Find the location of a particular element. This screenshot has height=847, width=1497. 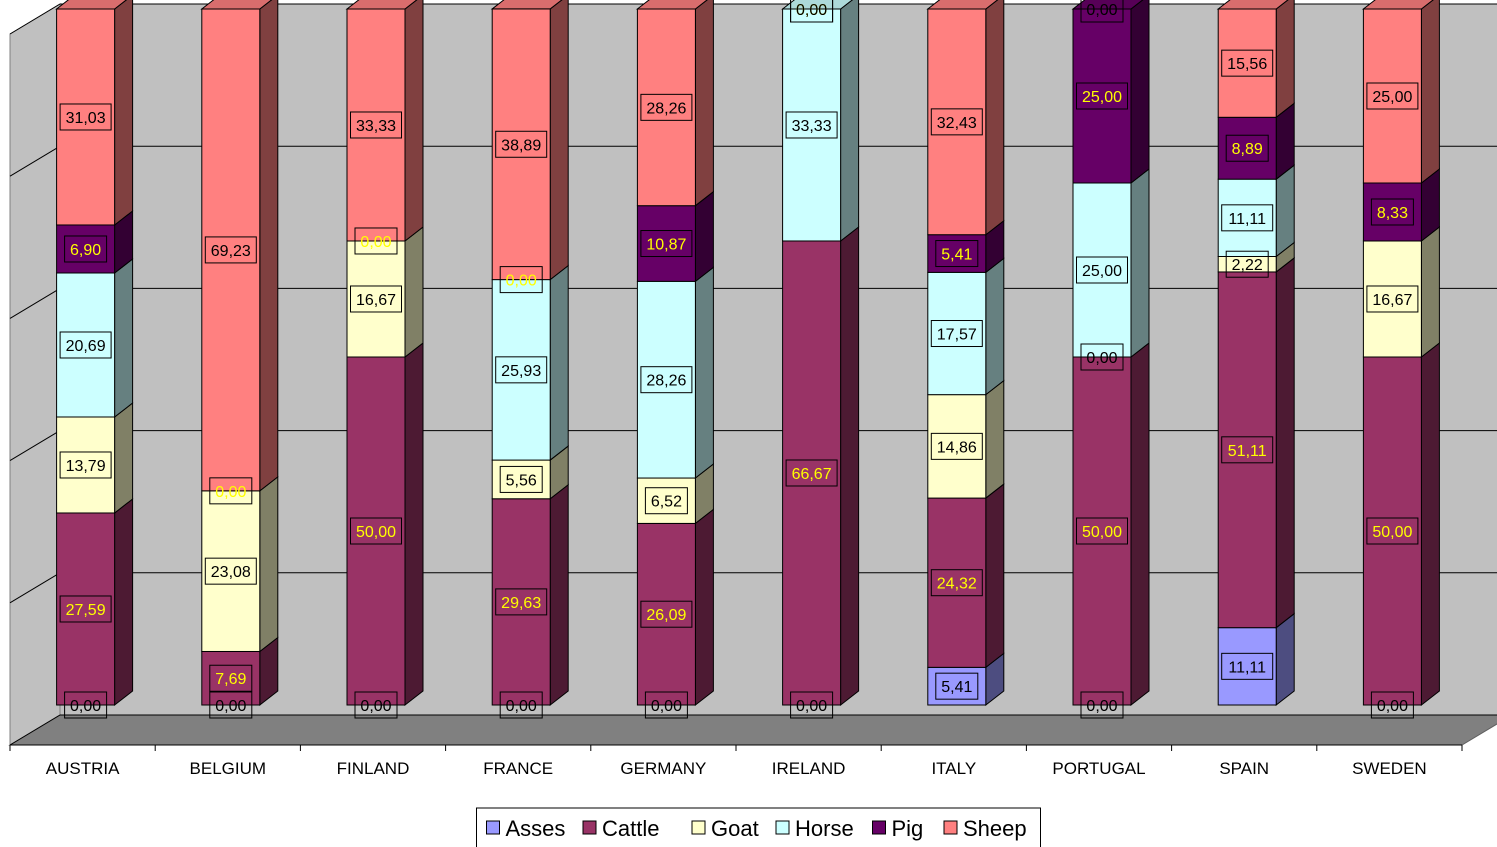

data-label-ireland-cattle: 66,67 is located at coordinates (811, 473).